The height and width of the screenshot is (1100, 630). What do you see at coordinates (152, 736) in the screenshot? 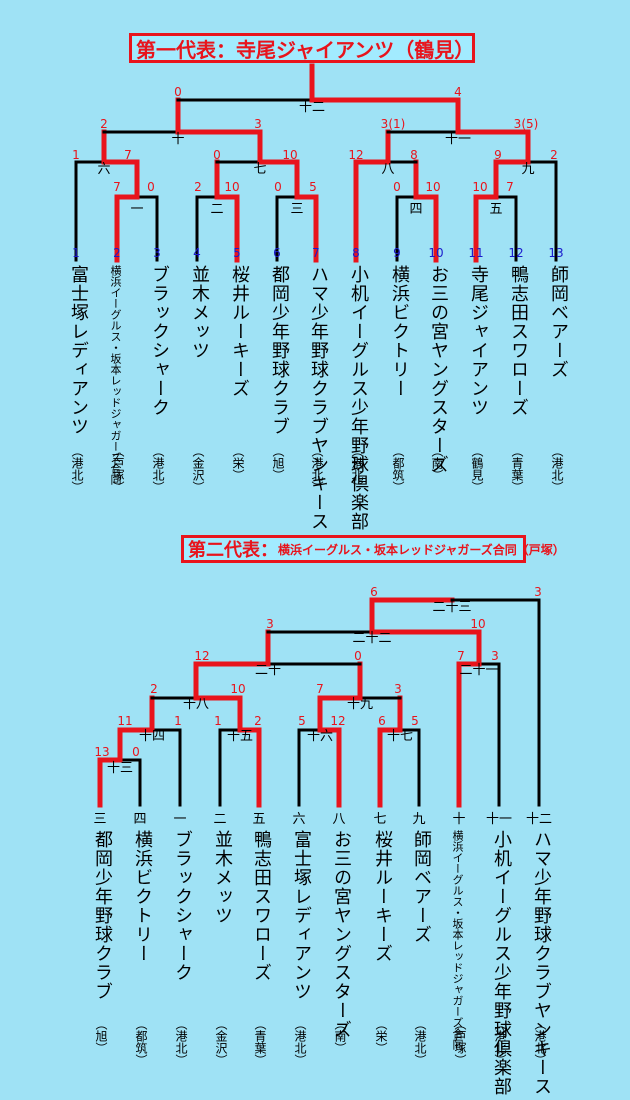
I see `match-number: 十四` at bounding box center [152, 736].